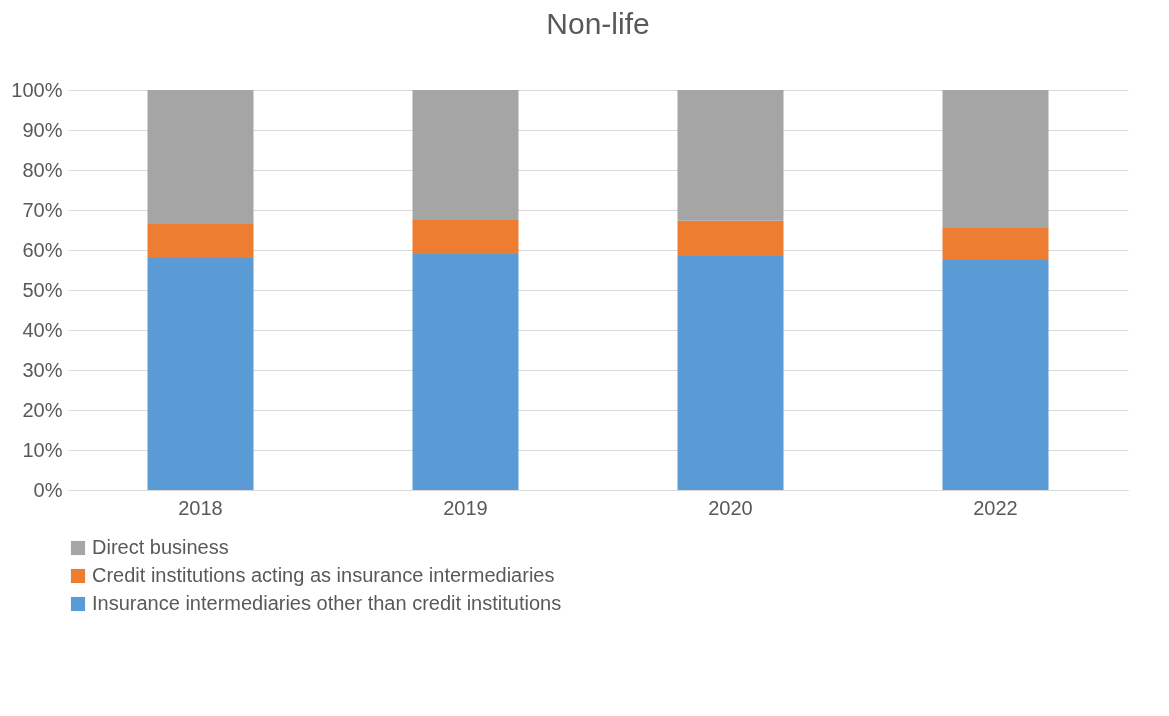 This screenshot has height=716, width=1169. What do you see at coordinates (42, 409) in the screenshot?
I see `y-tick-label: 20%` at bounding box center [42, 409].